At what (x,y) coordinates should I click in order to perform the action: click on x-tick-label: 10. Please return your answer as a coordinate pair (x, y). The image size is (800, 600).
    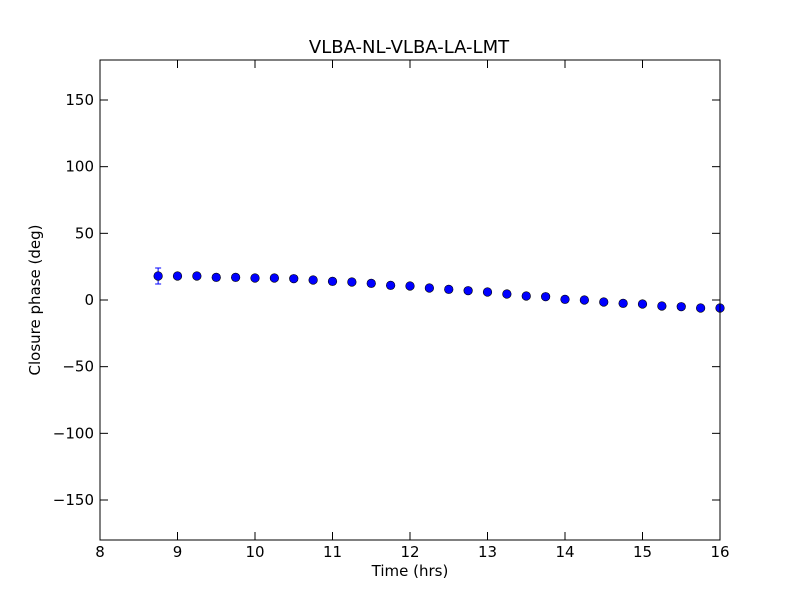
    Looking at the image, I should click on (254, 552).